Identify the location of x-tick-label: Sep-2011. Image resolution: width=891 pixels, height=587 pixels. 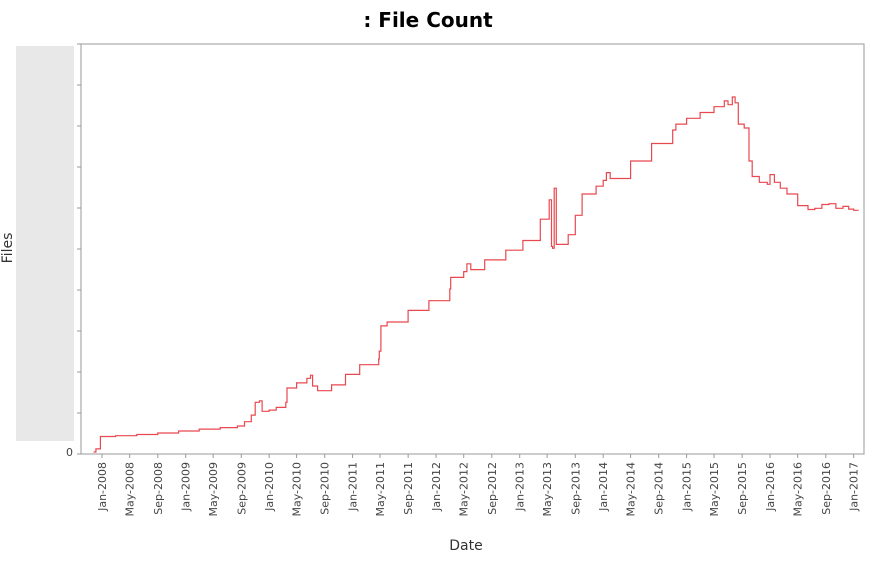
(408, 488).